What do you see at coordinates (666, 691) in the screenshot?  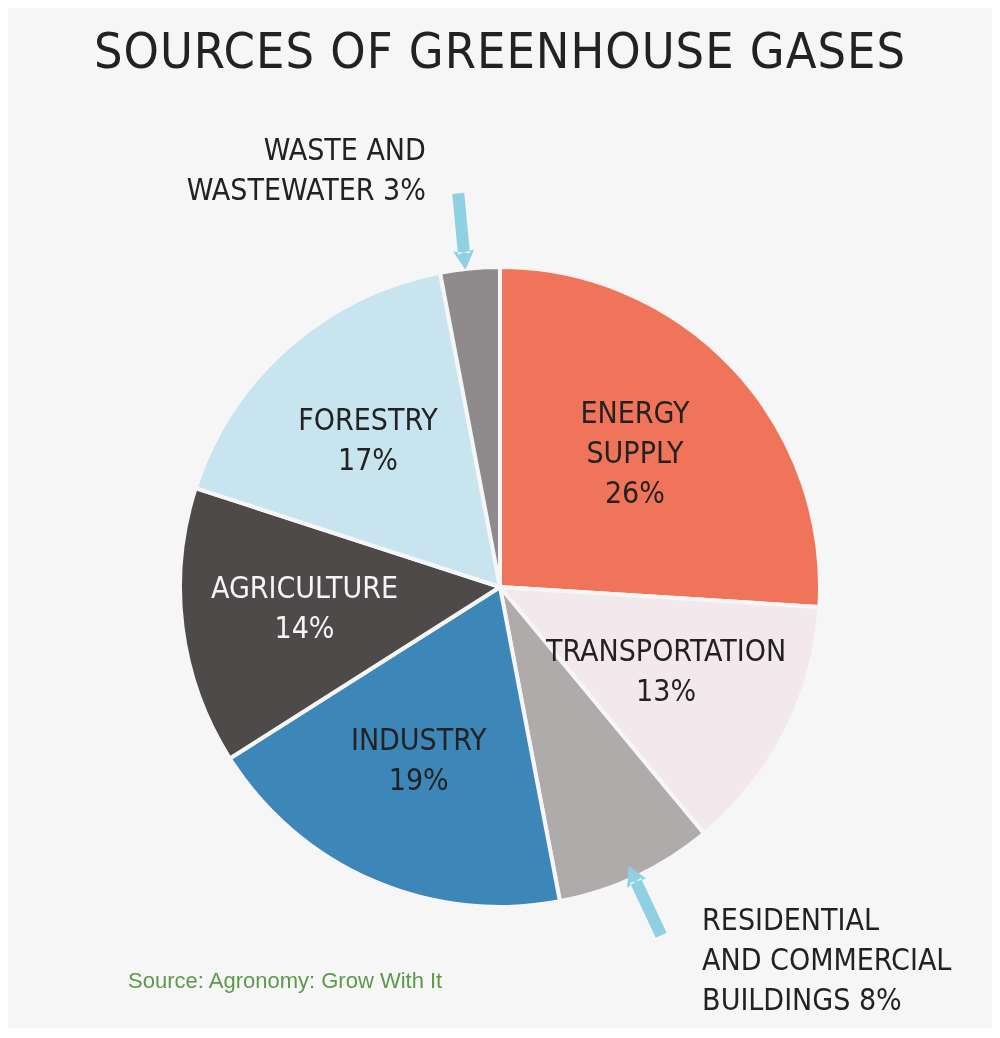 I see `data-label: 13%` at bounding box center [666, 691].